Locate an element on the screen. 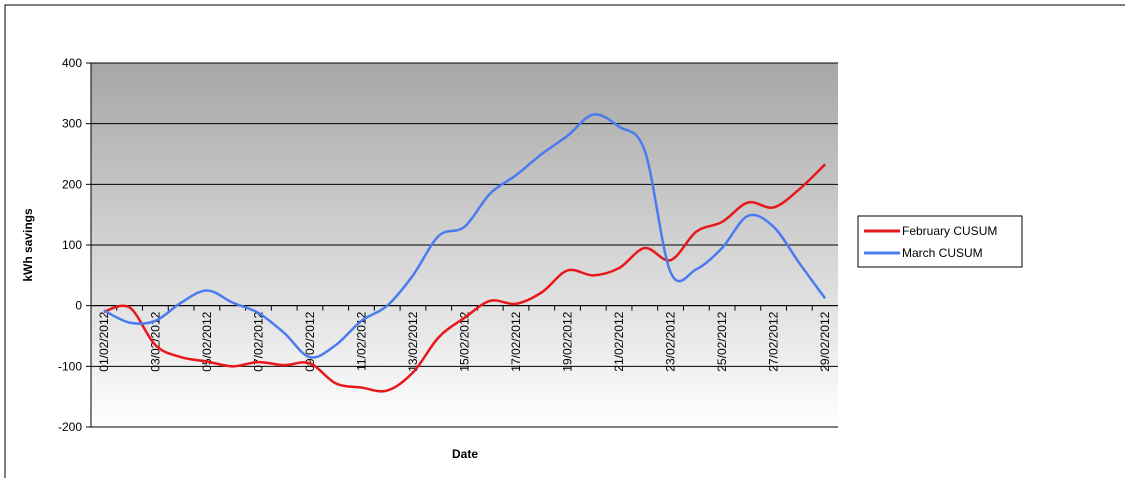 This screenshot has width=1125, height=478. x-tick-label: 01/02/2012 is located at coordinates (104, 341).